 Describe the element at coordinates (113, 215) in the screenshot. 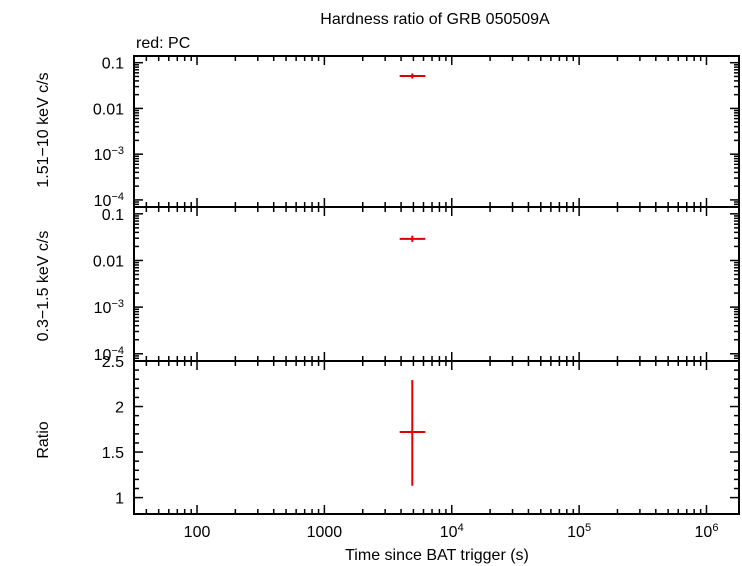

I see `soft-ytick-label: 0.1` at that location.